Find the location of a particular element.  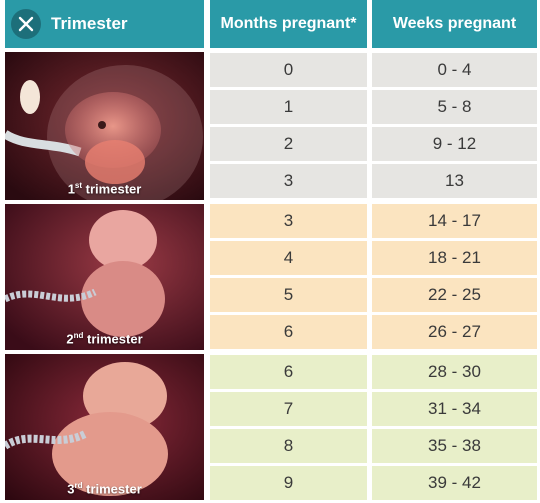

trimester-header-label: Trimester is located at coordinates (89, 23).